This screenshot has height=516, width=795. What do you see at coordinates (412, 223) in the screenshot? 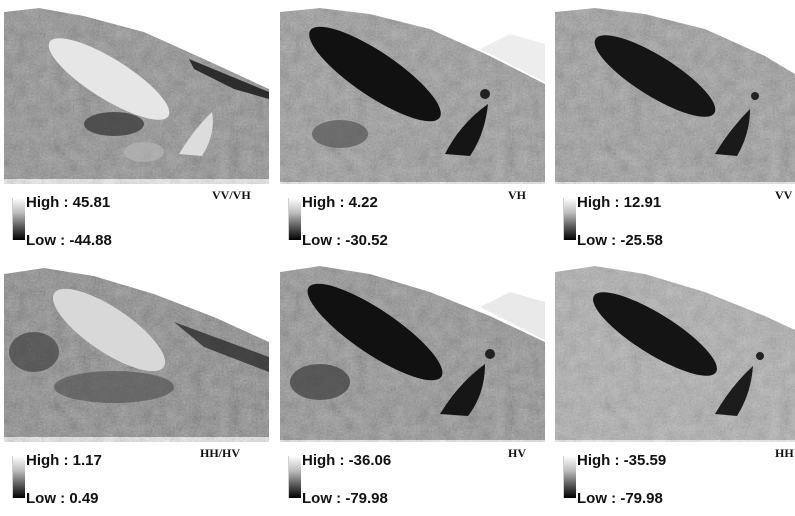
I see `legend-vh: High : 4.22 Low : -30.52 VH` at bounding box center [412, 223].